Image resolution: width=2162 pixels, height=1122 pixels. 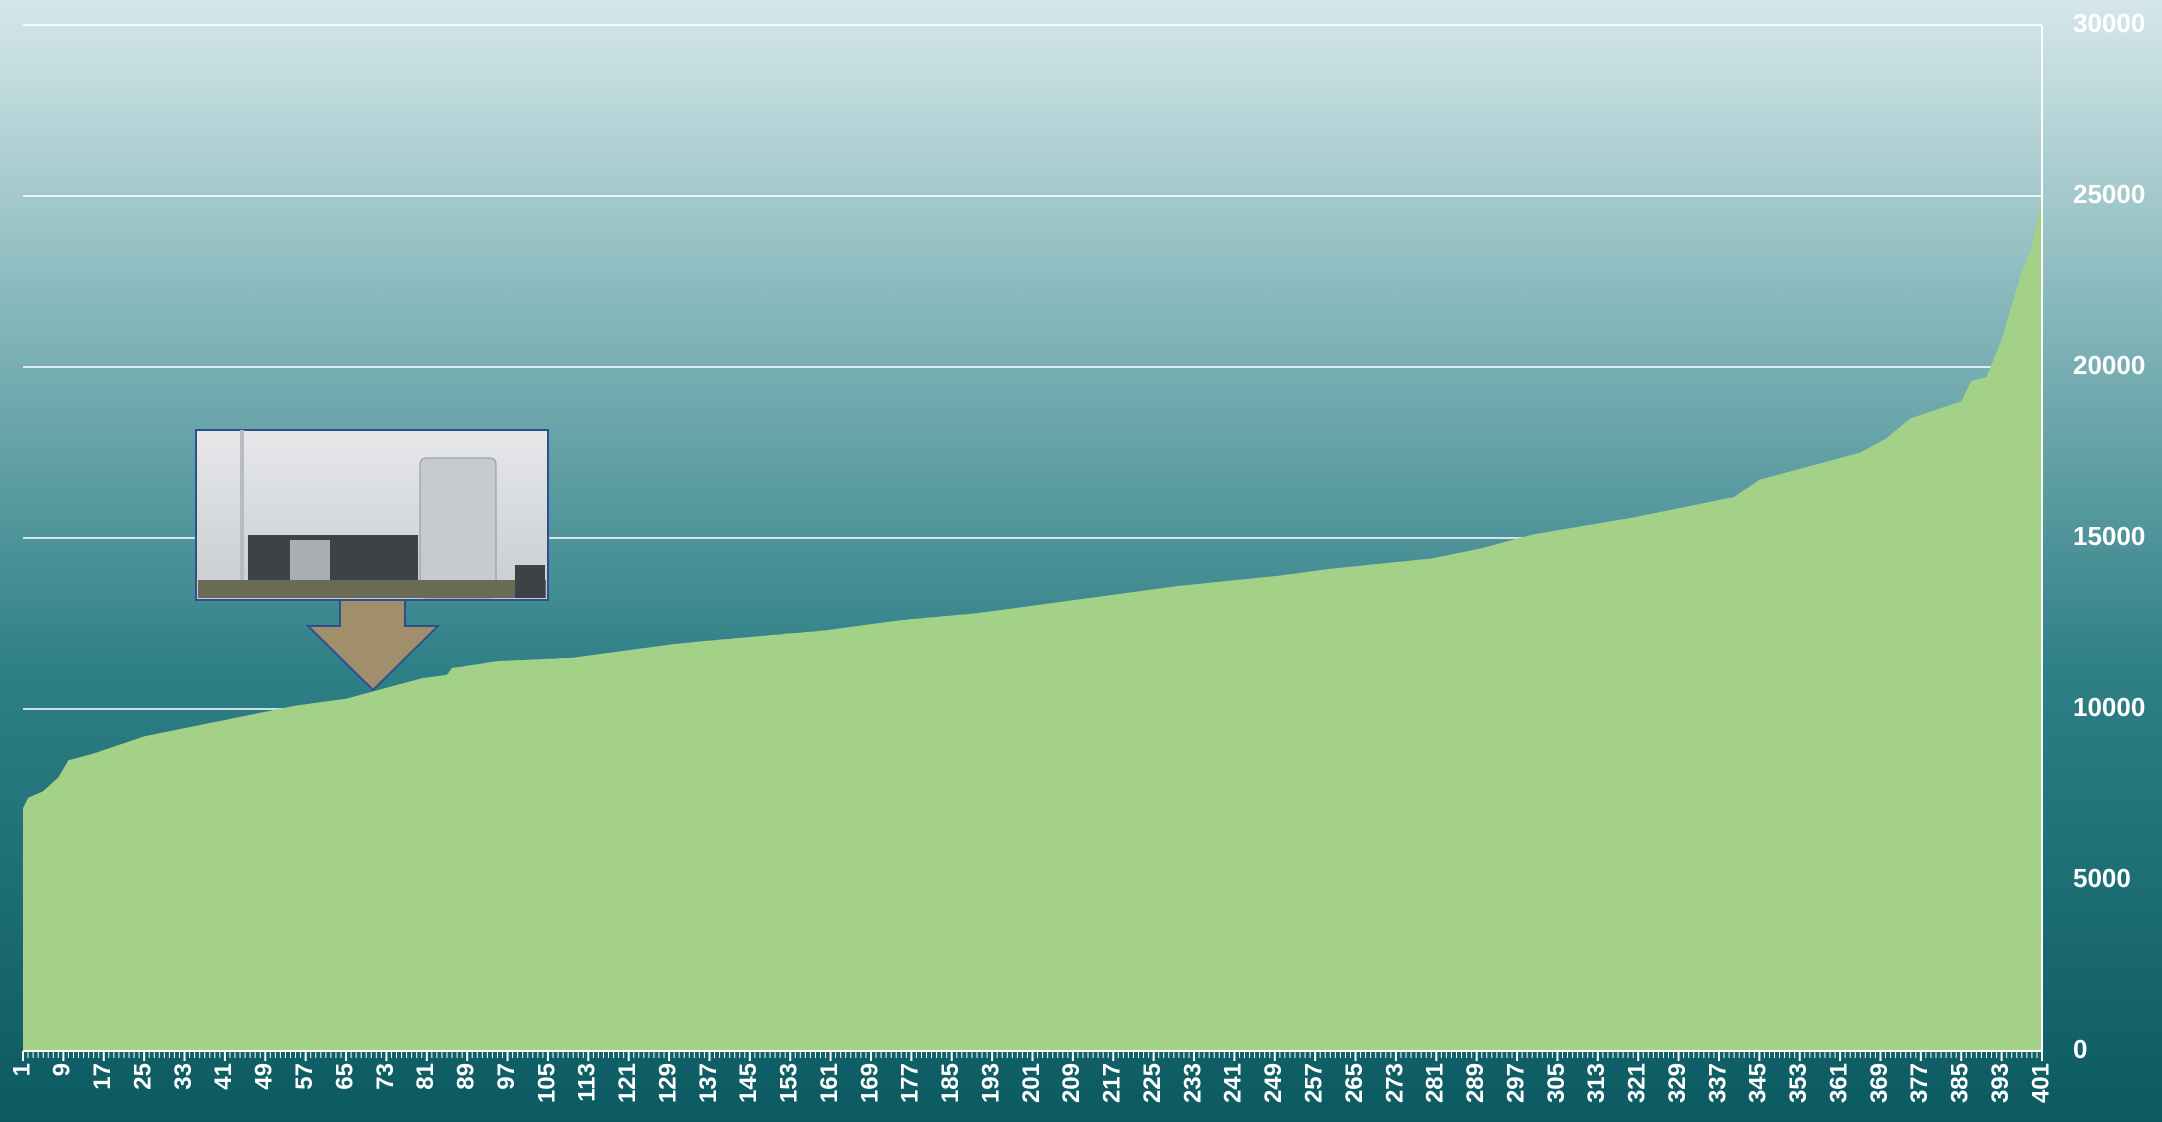 I want to click on y-tick-label: 5000, so click(x=2102, y=878).